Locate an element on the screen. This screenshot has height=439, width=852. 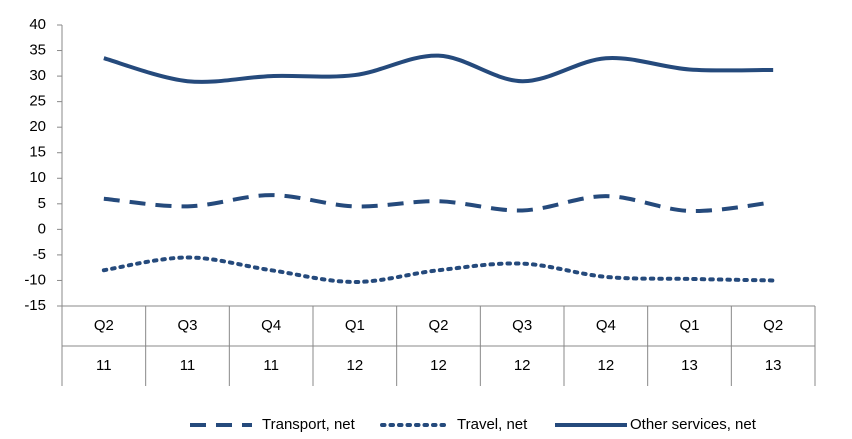
y-tick-label: 20 is located at coordinates (37, 126).